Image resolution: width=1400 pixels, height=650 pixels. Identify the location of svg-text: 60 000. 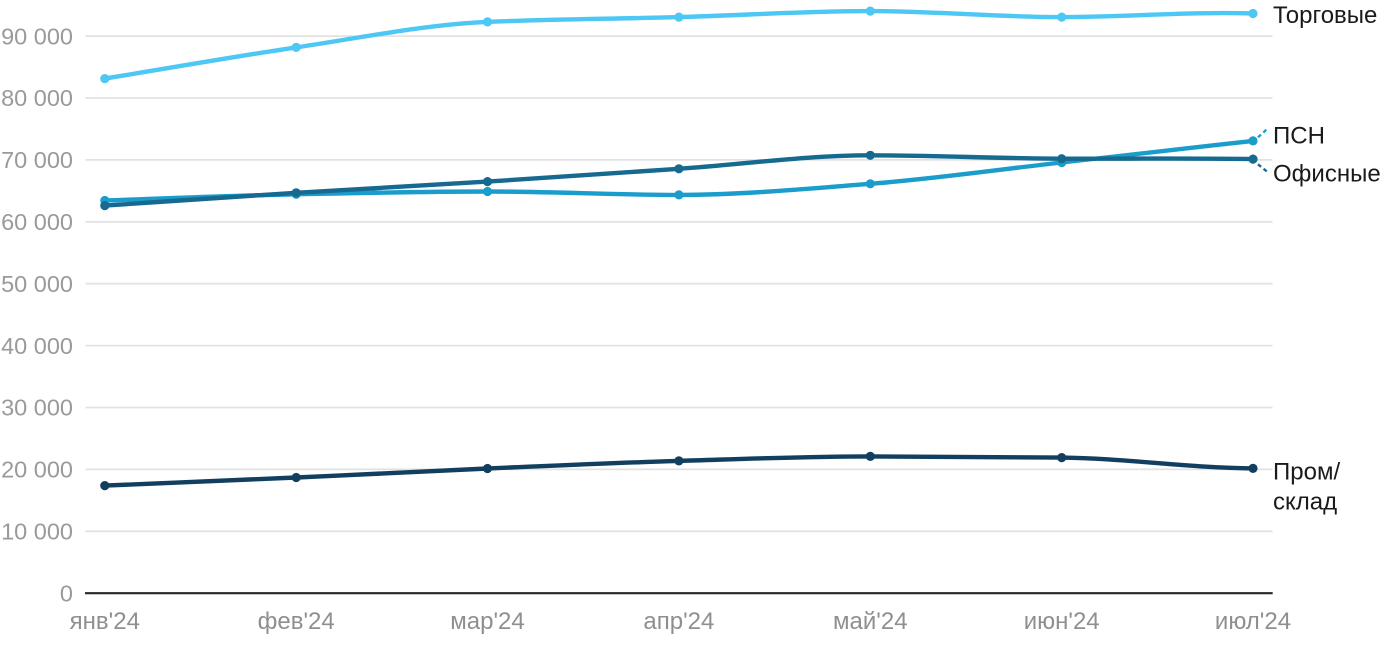
(37, 222).